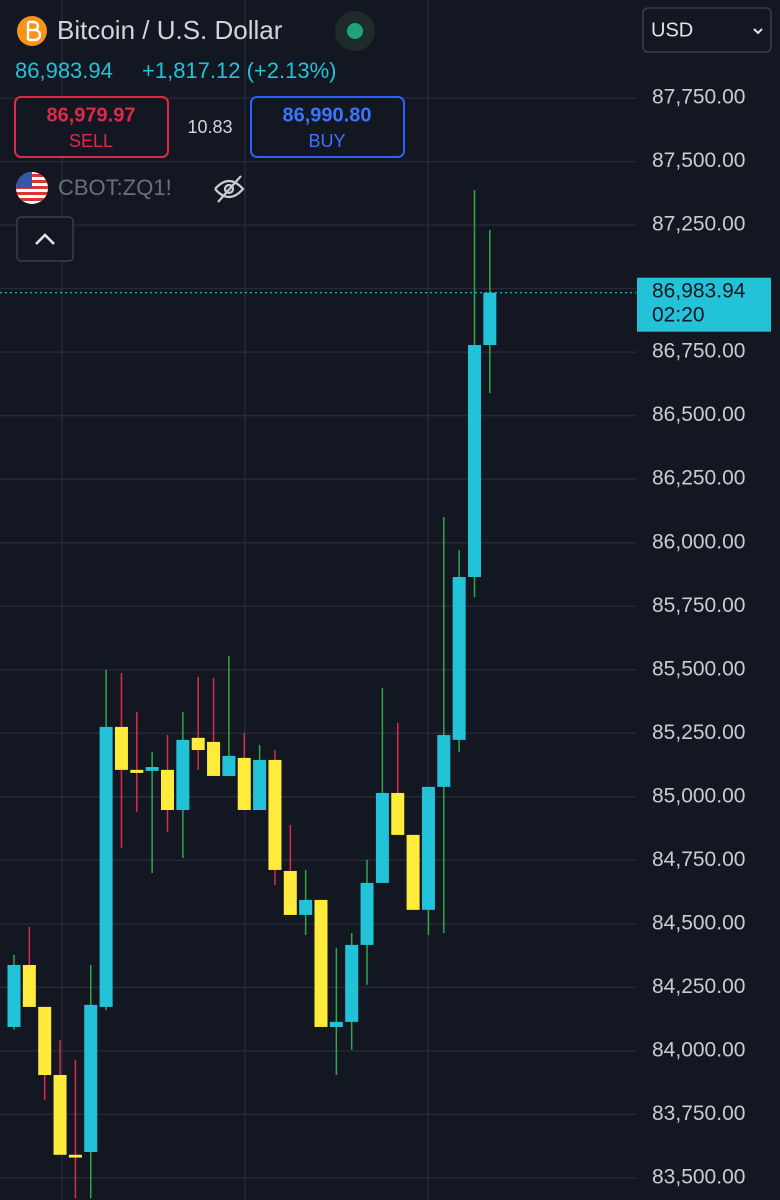 The width and height of the screenshot is (780, 1200). Describe the element at coordinates (209, 127) in the screenshot. I see `spread: 10.83` at that location.